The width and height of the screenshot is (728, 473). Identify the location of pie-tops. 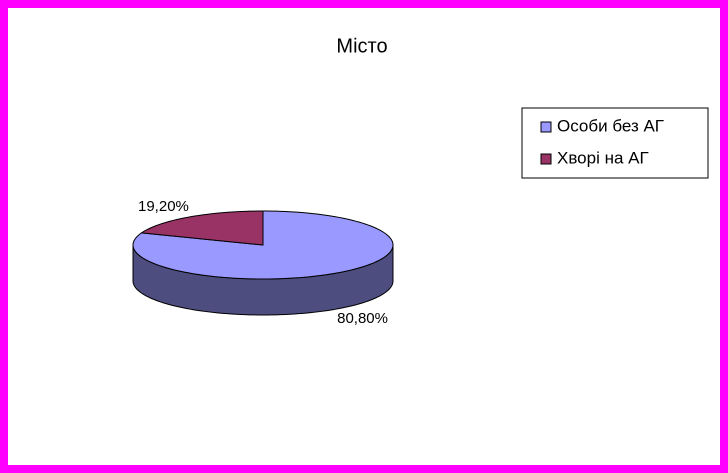
(263, 245).